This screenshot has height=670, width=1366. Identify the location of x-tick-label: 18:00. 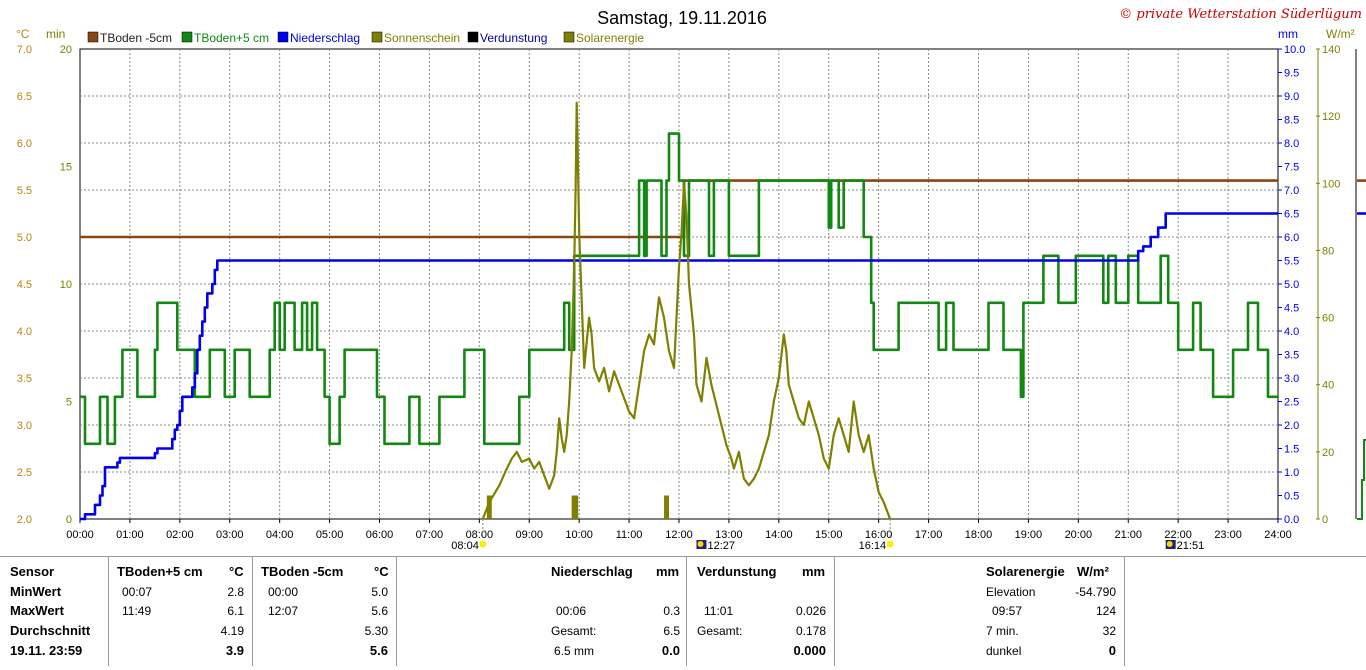
(979, 535).